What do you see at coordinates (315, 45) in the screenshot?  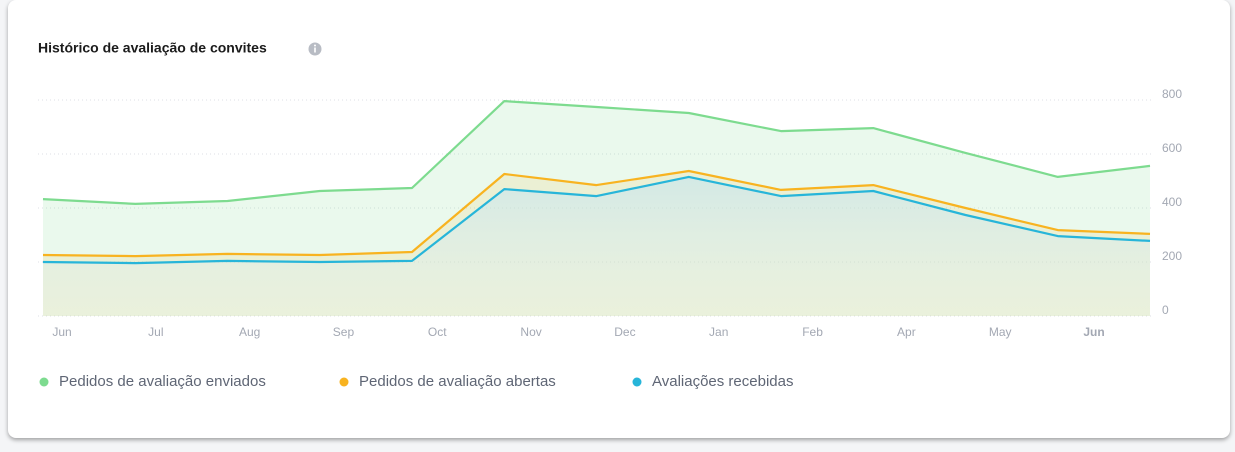 I see `info-icon-dot` at bounding box center [315, 45].